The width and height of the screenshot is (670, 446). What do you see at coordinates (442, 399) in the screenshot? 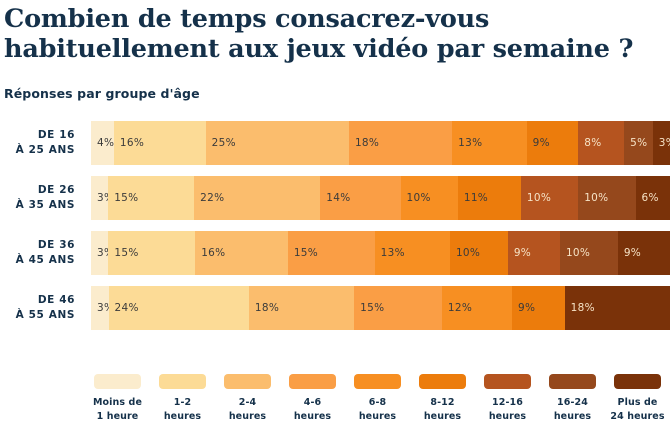
I see `legend-item: 8-12 heures` at bounding box center [442, 399].